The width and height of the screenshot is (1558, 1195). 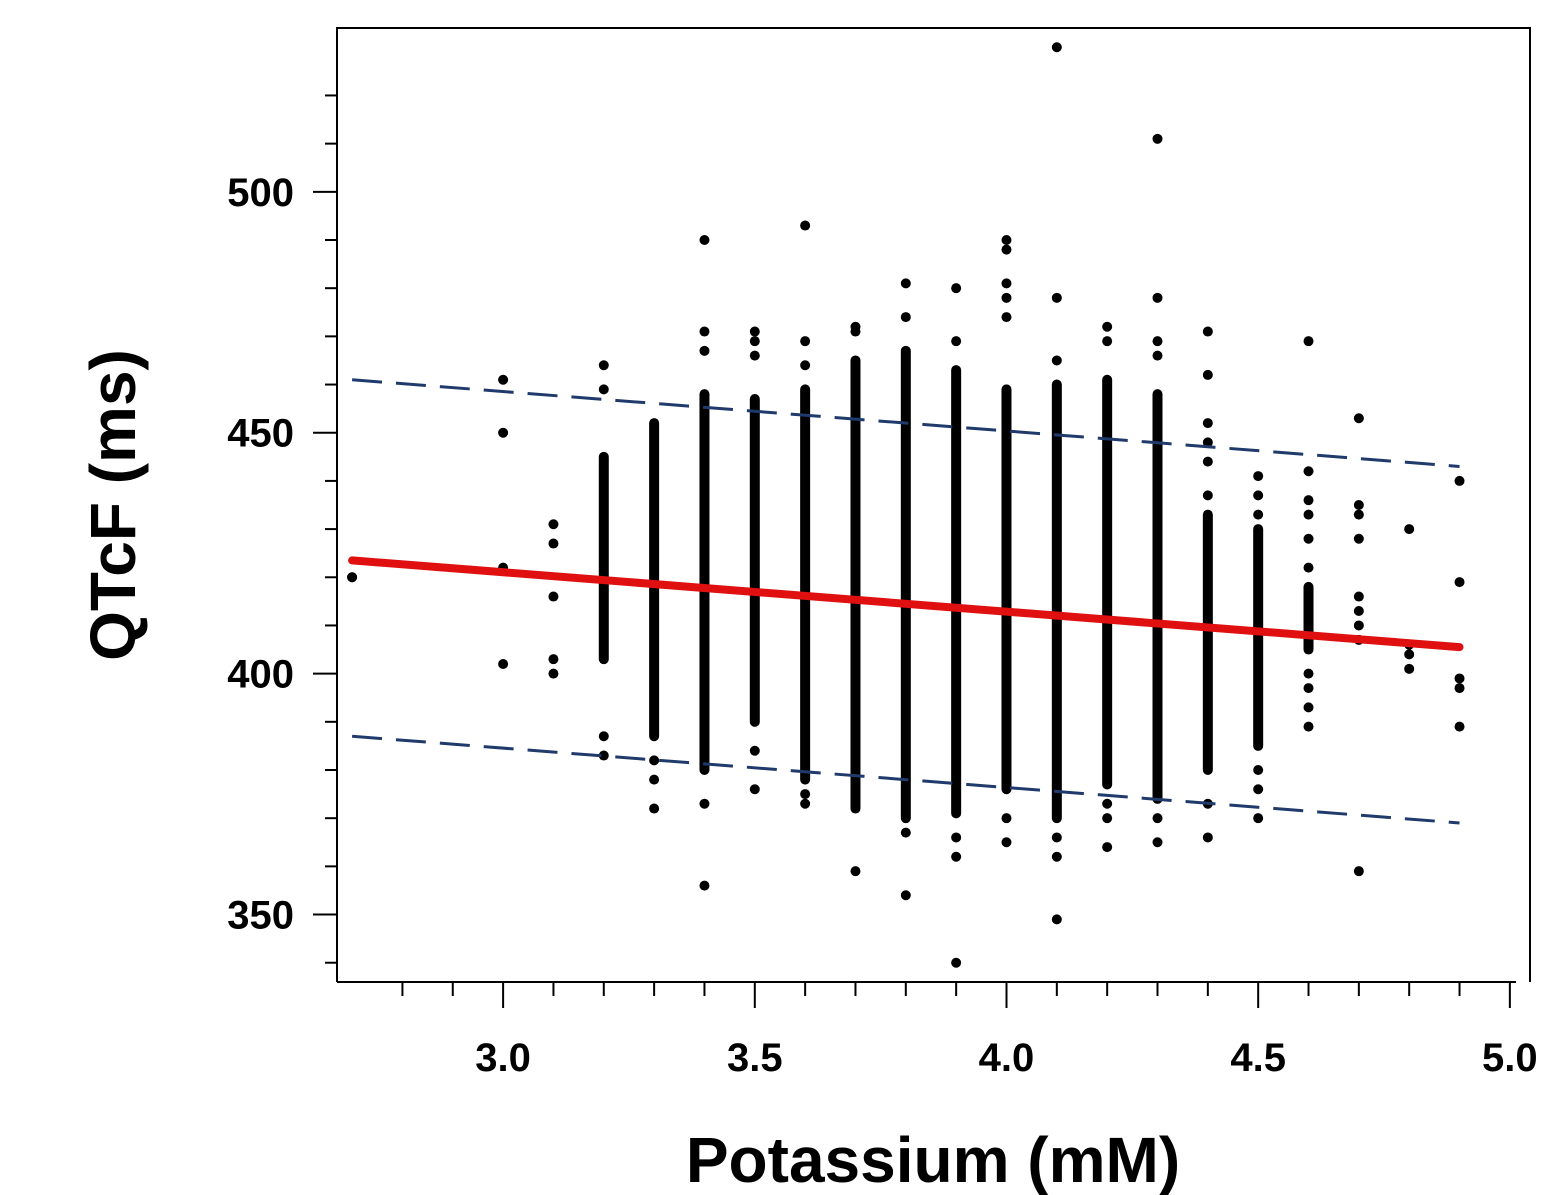 I want to click on x-axis-title: Potassium (mM), so click(x=933, y=1159).